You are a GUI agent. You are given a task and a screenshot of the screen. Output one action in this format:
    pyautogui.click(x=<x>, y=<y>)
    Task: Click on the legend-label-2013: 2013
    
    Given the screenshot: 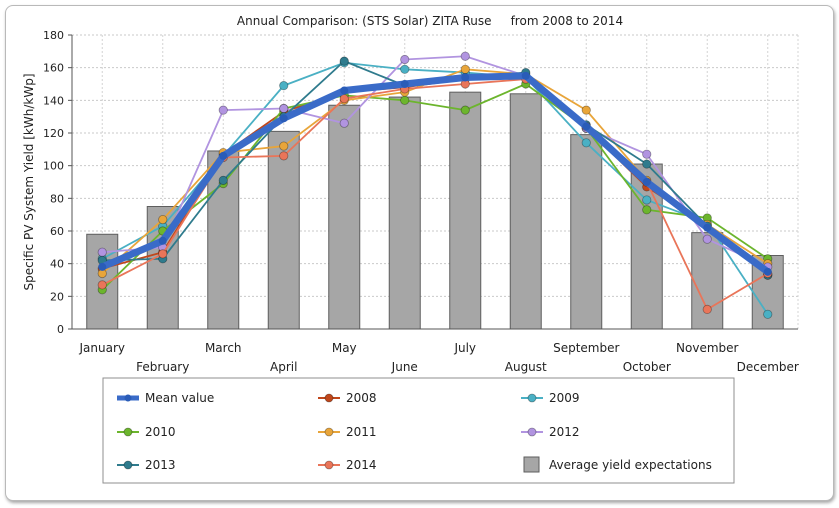 What is the action you would take?
    pyautogui.click(x=160, y=465)
    